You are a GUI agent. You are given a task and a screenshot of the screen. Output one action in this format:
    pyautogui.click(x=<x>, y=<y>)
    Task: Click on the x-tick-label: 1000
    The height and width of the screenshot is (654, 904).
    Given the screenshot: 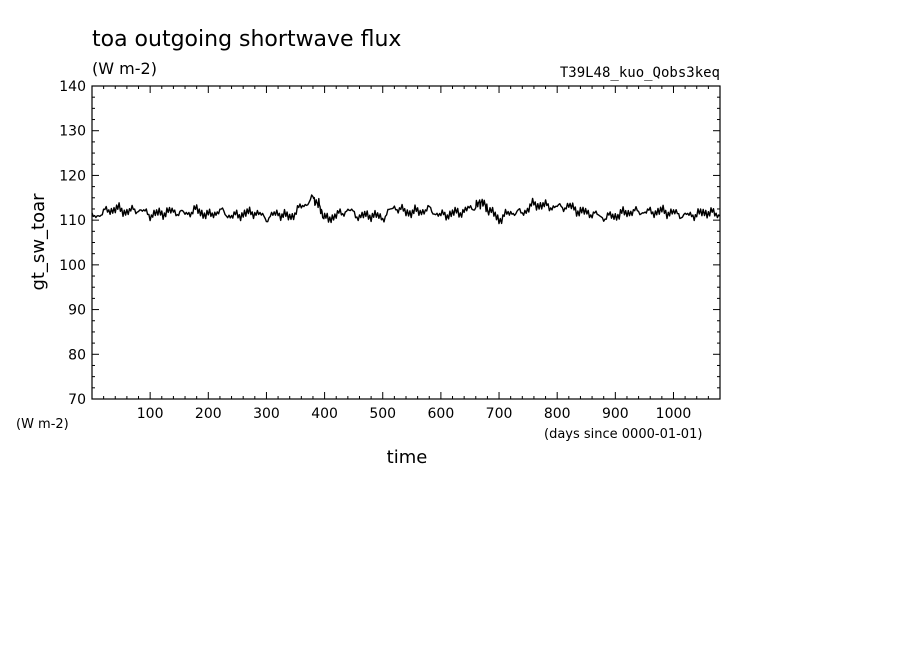 What is the action you would take?
    pyautogui.click(x=674, y=414)
    